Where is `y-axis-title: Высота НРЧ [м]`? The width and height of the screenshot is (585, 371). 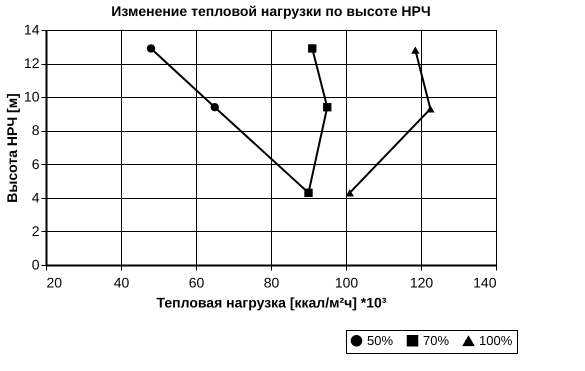
y-axis-title: Высота НРЧ [м] is located at coordinates (12, 148).